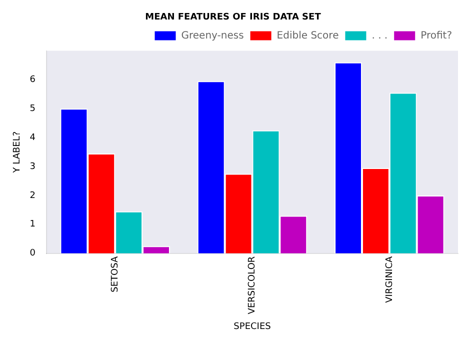  I want to click on legend-label: . . ., so click(380, 36).